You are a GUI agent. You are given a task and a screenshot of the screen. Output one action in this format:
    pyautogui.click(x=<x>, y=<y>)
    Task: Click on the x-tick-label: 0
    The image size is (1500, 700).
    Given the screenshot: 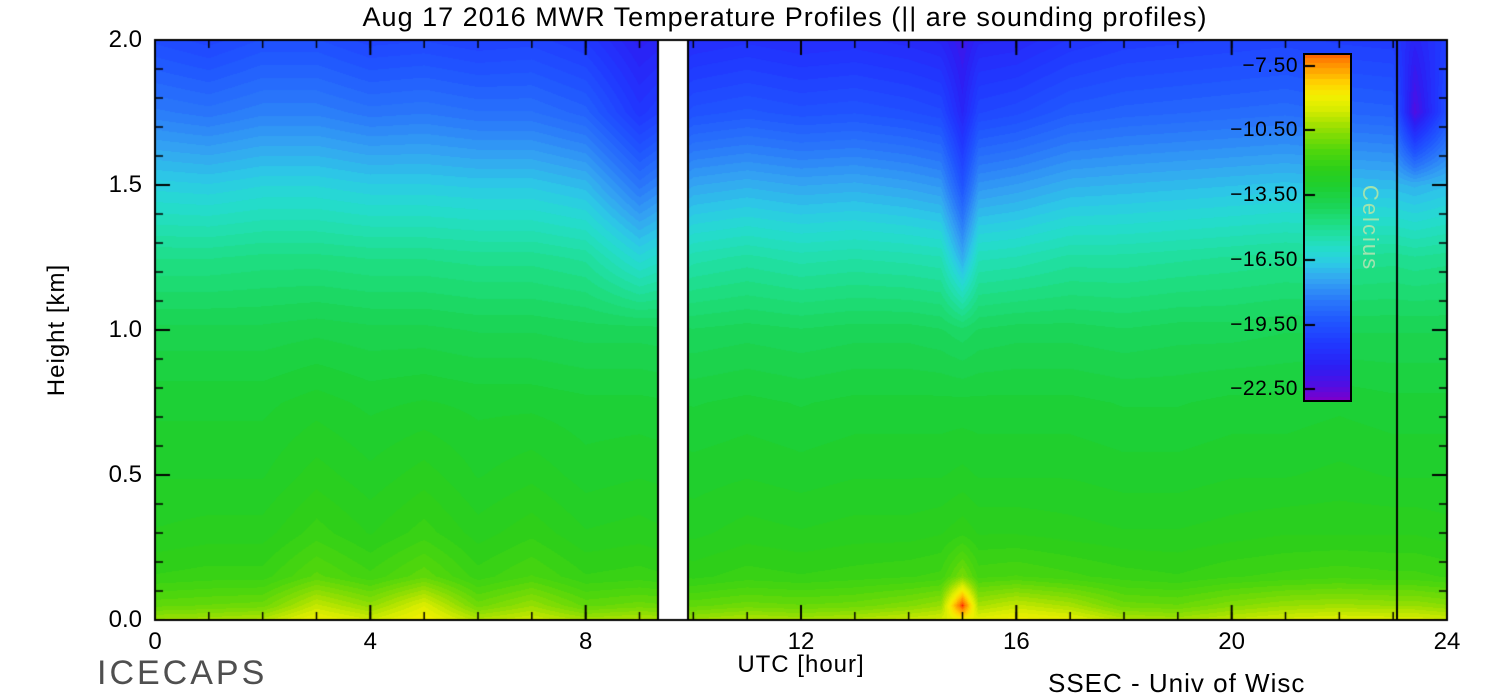 What is the action you would take?
    pyautogui.click(x=155, y=641)
    